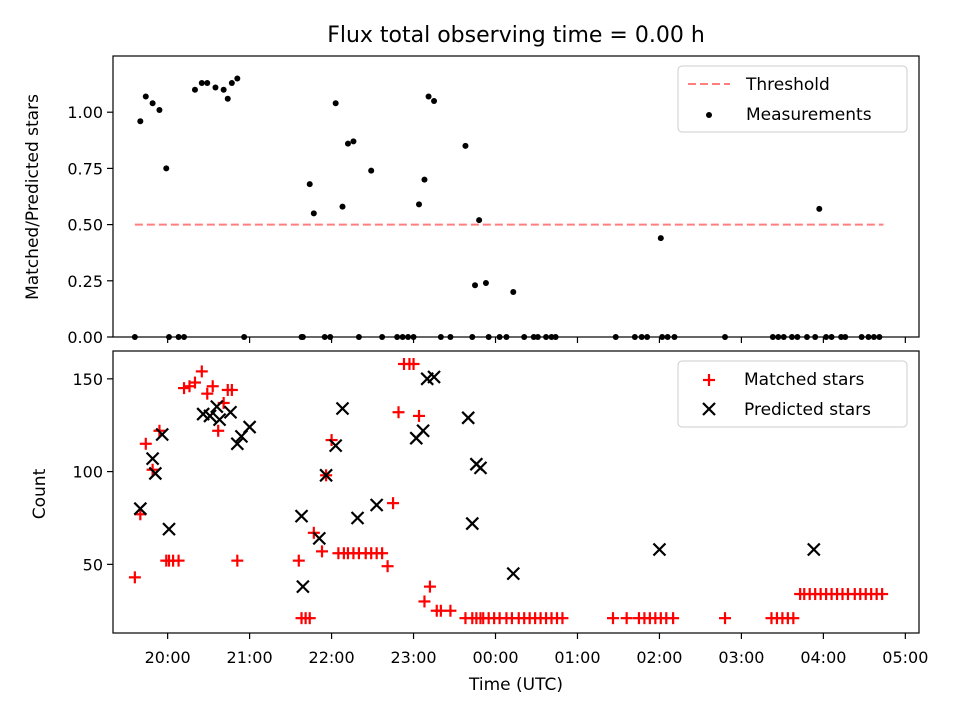 The image size is (960, 720). What do you see at coordinates (823, 657) in the screenshot?
I see `count-x-tick-label: 04:00` at bounding box center [823, 657].